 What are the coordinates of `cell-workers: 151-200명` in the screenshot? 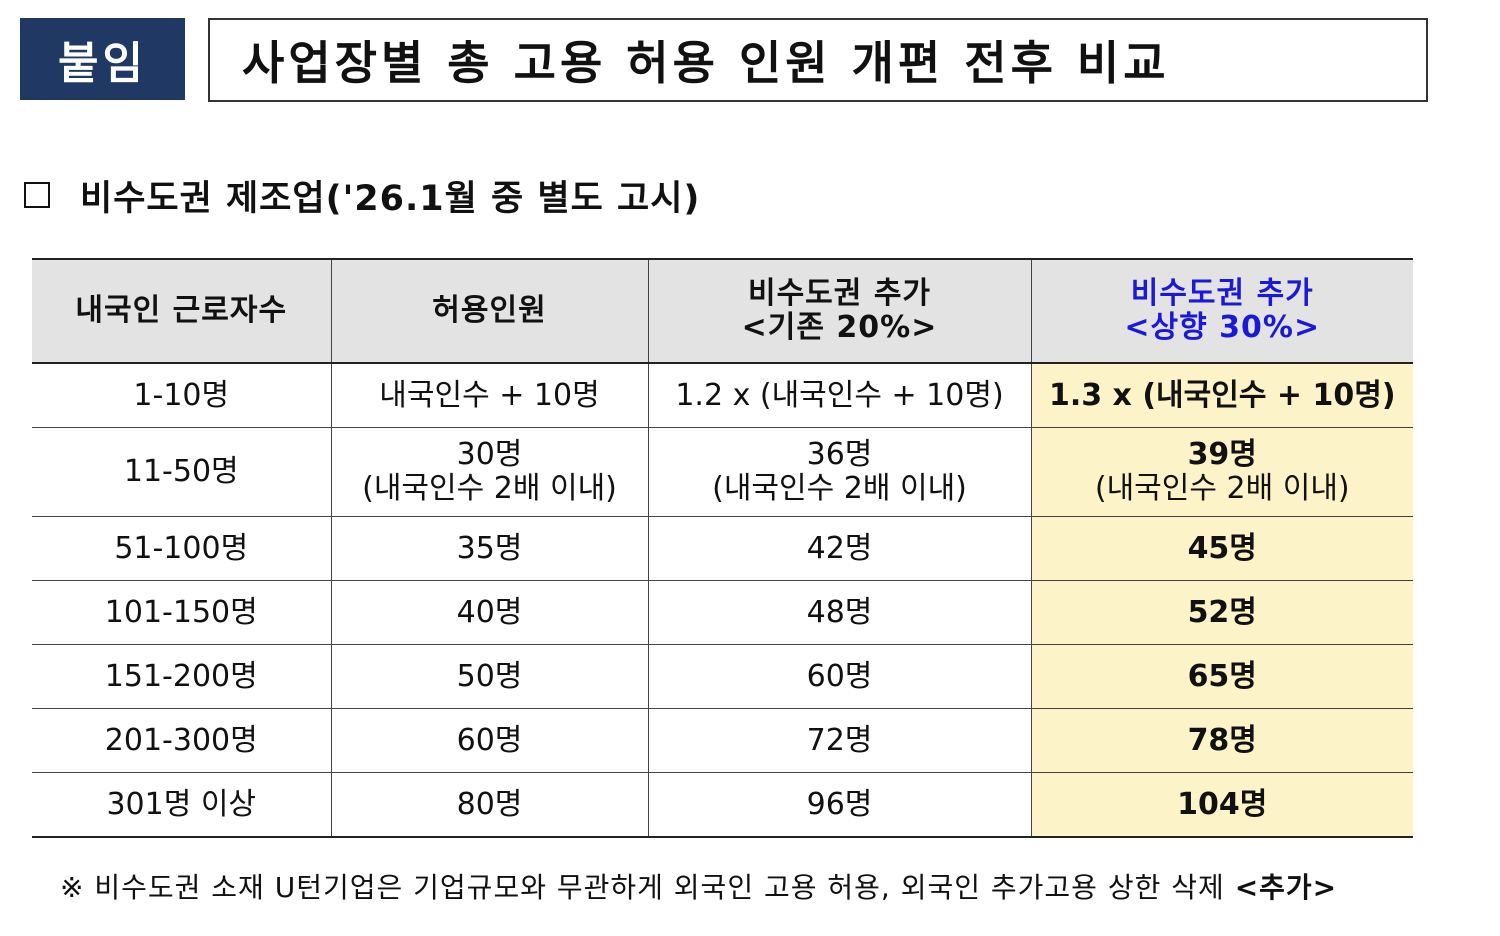 It's located at (182, 676).